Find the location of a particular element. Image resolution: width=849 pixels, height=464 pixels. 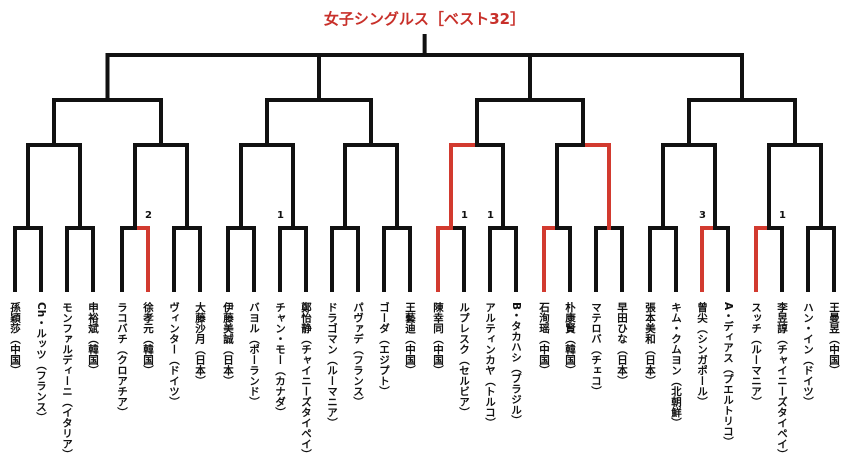

player-name: ルプレスク（セルビア） is located at coordinates (464, 360).